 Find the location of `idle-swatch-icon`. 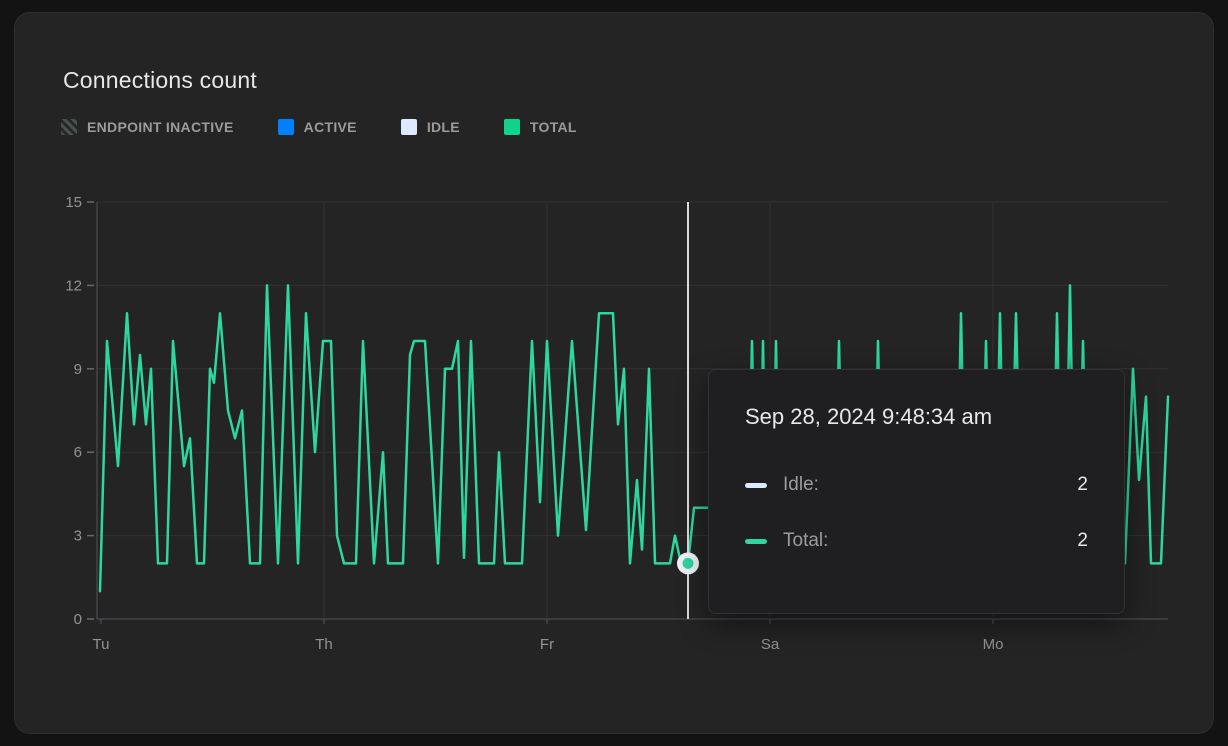

idle-swatch-icon is located at coordinates (408, 127).